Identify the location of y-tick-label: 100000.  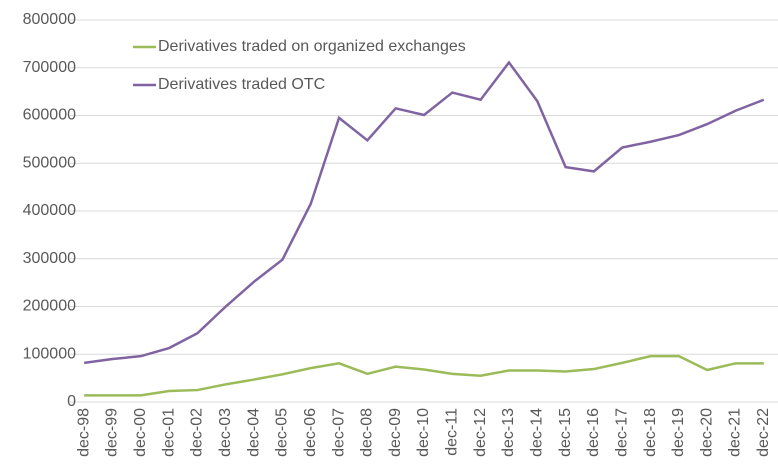
(49, 353).